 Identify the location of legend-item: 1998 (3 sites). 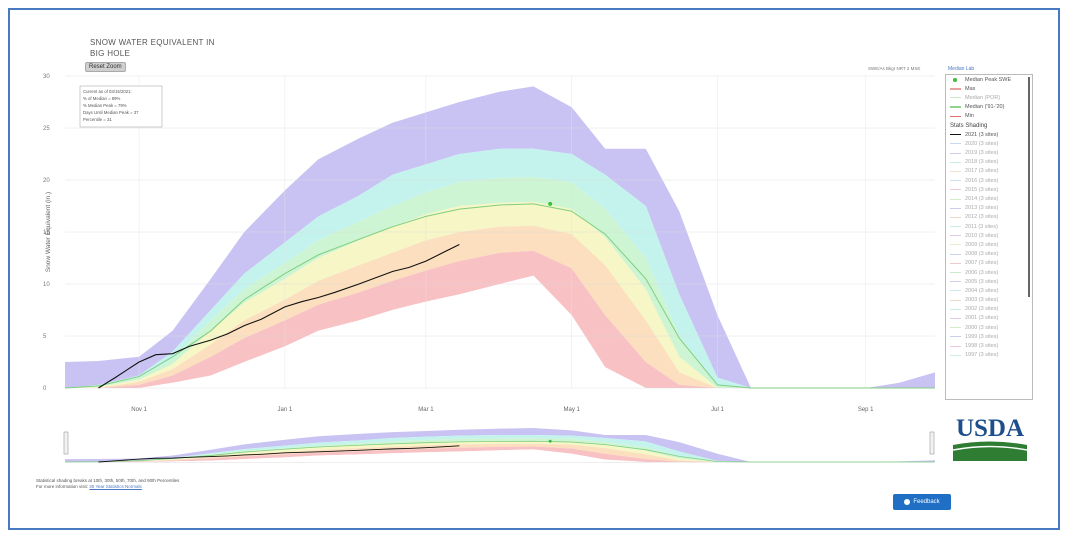
(989, 345).